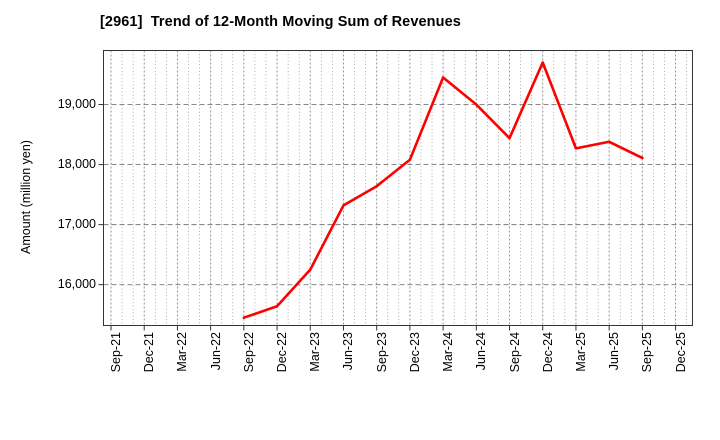 The width and height of the screenshot is (720, 440). Describe the element at coordinates (76, 103) in the screenshot. I see `y-tick-label: 19,000` at that location.